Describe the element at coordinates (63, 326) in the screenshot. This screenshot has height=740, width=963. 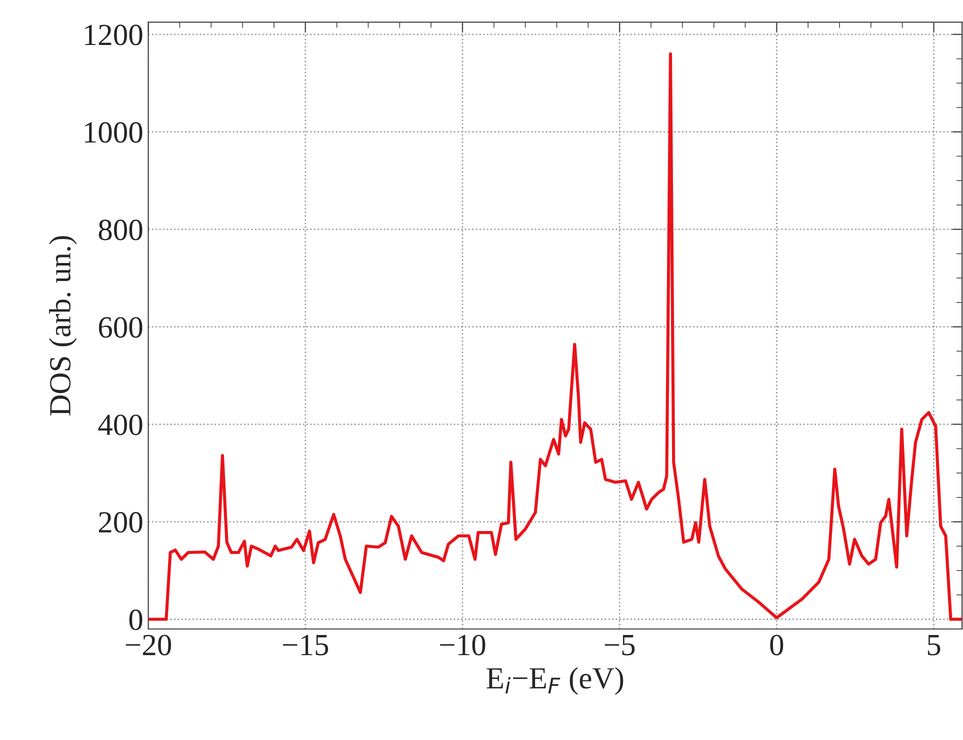
I see `y-axis-title: DOS (arb. un.)` at that location.